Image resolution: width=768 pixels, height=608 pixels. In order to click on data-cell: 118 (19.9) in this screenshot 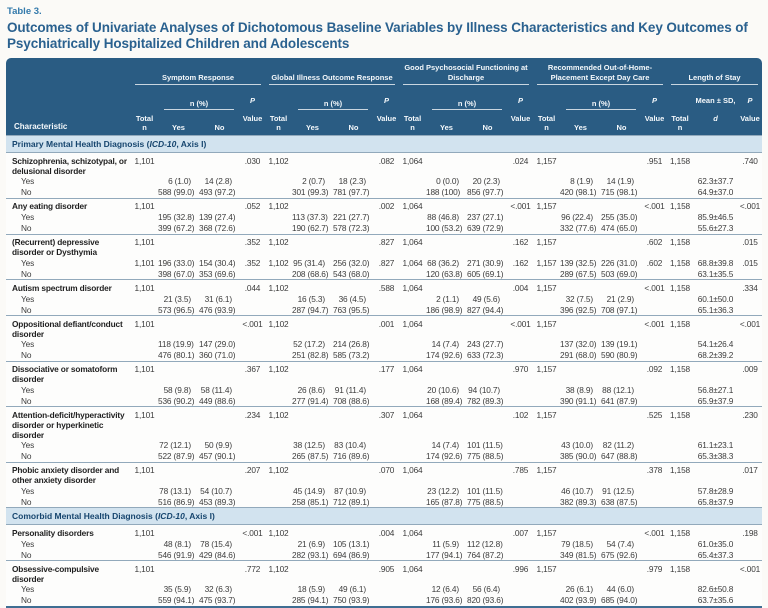, I will do `click(176, 344)`.